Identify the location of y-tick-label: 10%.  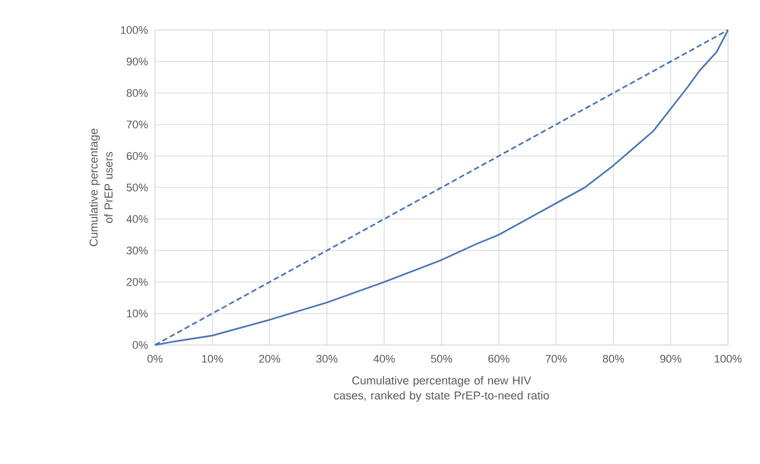
(137, 314).